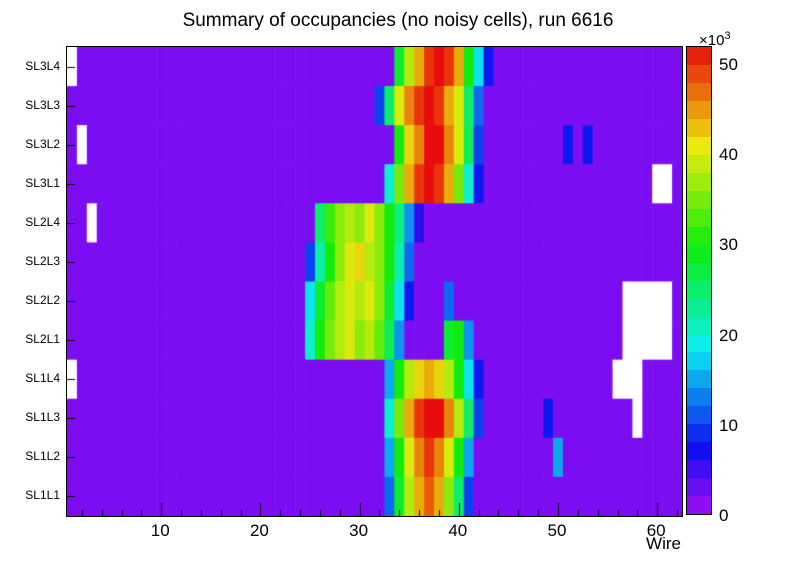 The width and height of the screenshot is (796, 572). What do you see at coordinates (42, 495) in the screenshot?
I see `y-axis-label: SL1L1` at bounding box center [42, 495].